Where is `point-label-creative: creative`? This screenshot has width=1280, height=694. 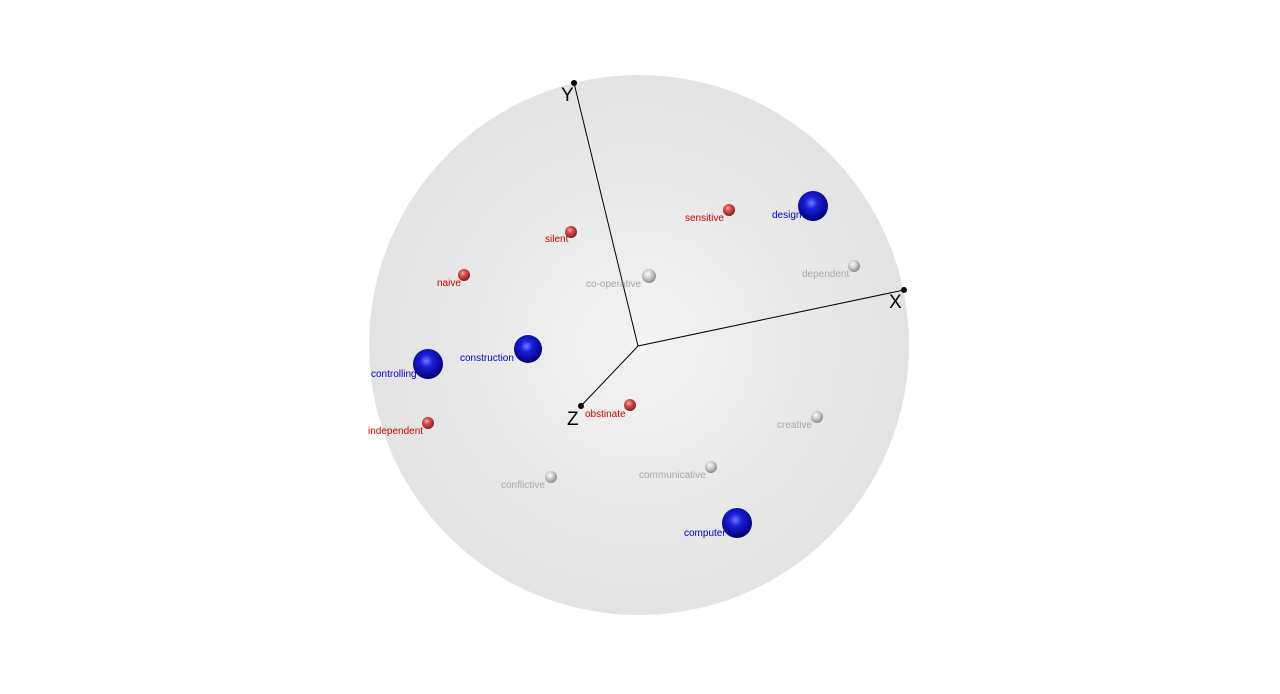
point-label-creative: creative is located at coordinates (794, 425).